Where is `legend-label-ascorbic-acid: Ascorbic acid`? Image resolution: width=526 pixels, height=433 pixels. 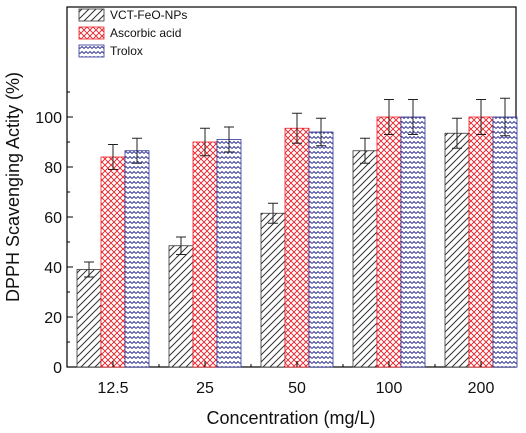
legend-label-ascorbic-acid: Ascorbic acid is located at coordinates (145, 33).